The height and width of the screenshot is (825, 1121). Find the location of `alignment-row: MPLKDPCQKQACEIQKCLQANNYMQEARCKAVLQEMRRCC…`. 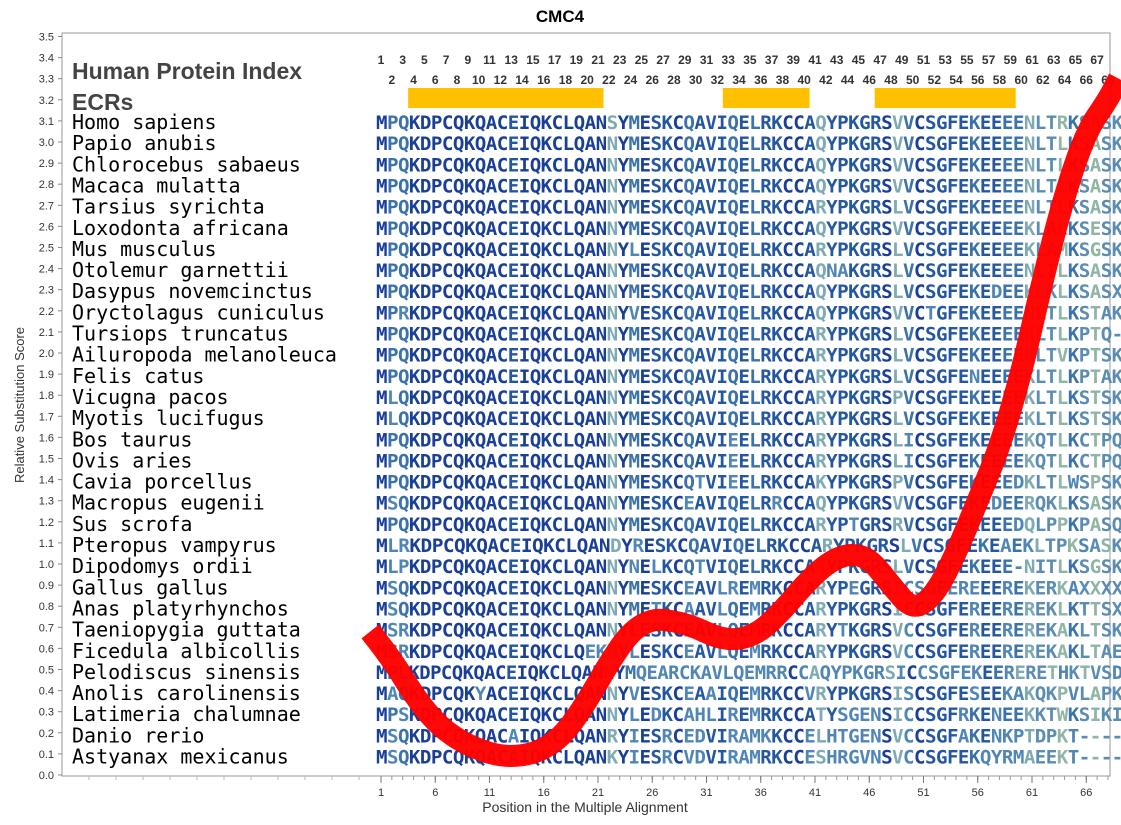

alignment-row: MPLKDPCQKQACEIQKCLQANNYMQEARCKAVLQEMRRCC… is located at coordinates (748, 673).